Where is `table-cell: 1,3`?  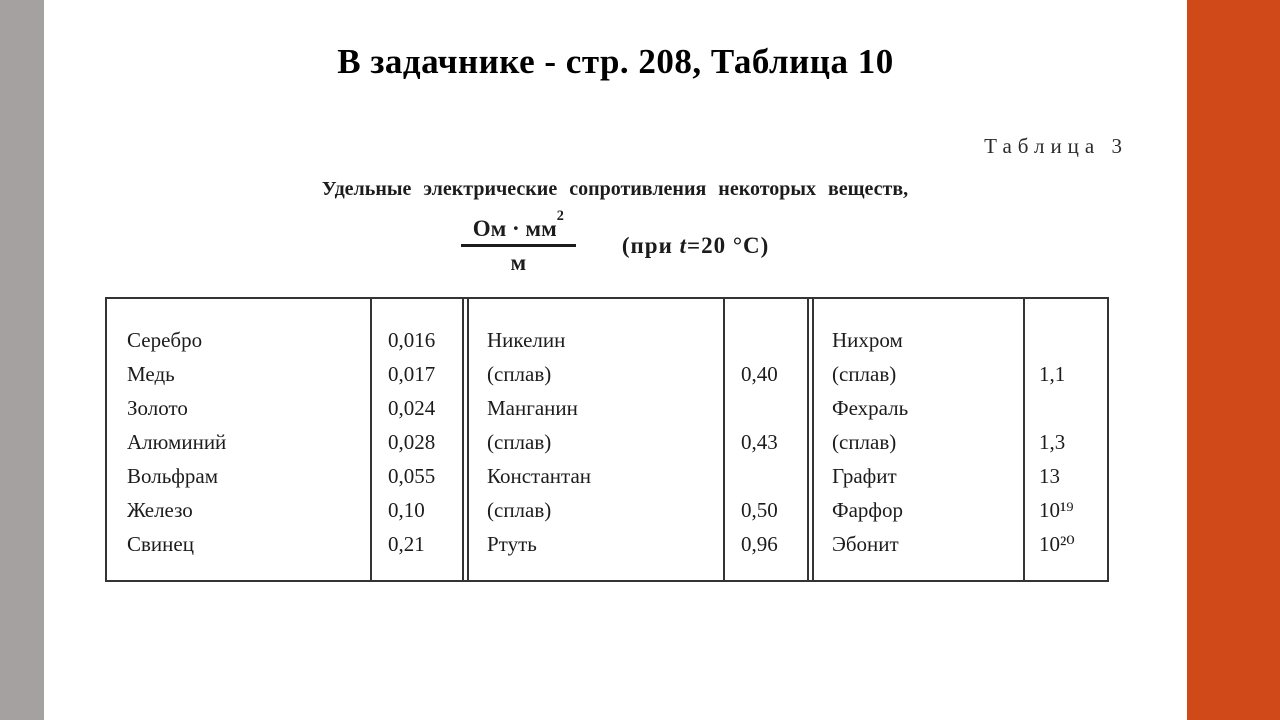 table-cell: 1,3 is located at coordinates (1052, 442).